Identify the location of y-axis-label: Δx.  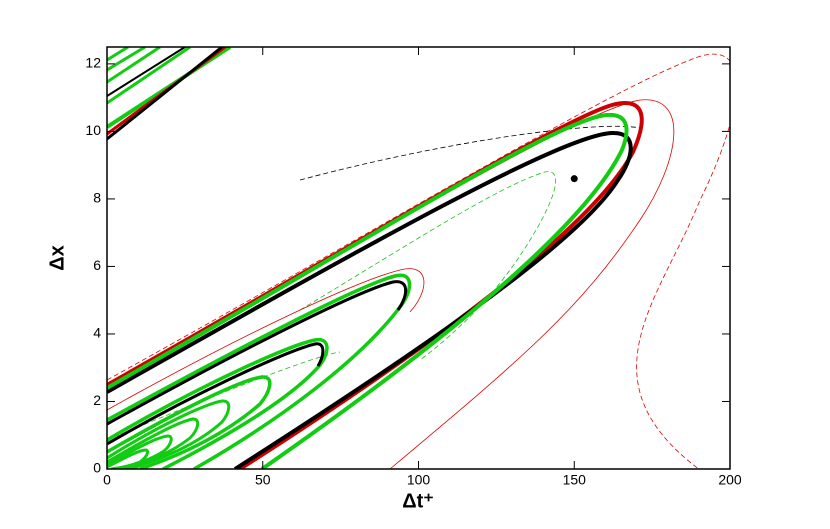
(57, 258).